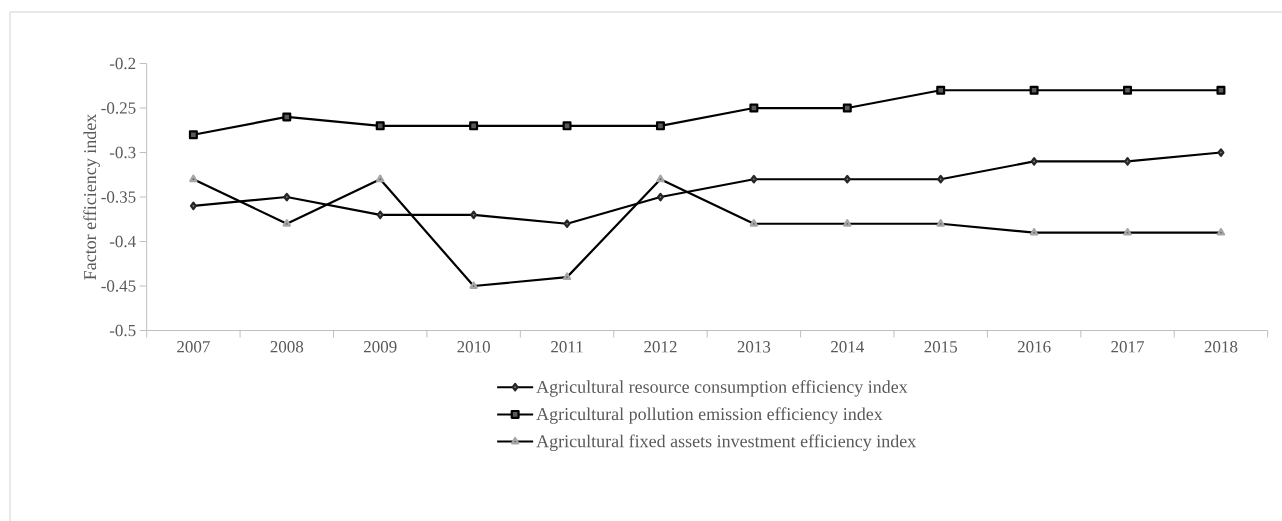 This screenshot has width=1282, height=521. What do you see at coordinates (660, 347) in the screenshot?
I see `x-tick-label: 2012` at bounding box center [660, 347].